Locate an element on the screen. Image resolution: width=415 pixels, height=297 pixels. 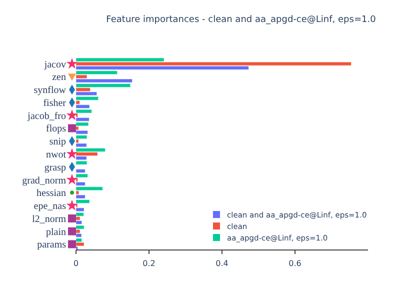
x-tick-label: 0.6 is located at coordinates (295, 263).